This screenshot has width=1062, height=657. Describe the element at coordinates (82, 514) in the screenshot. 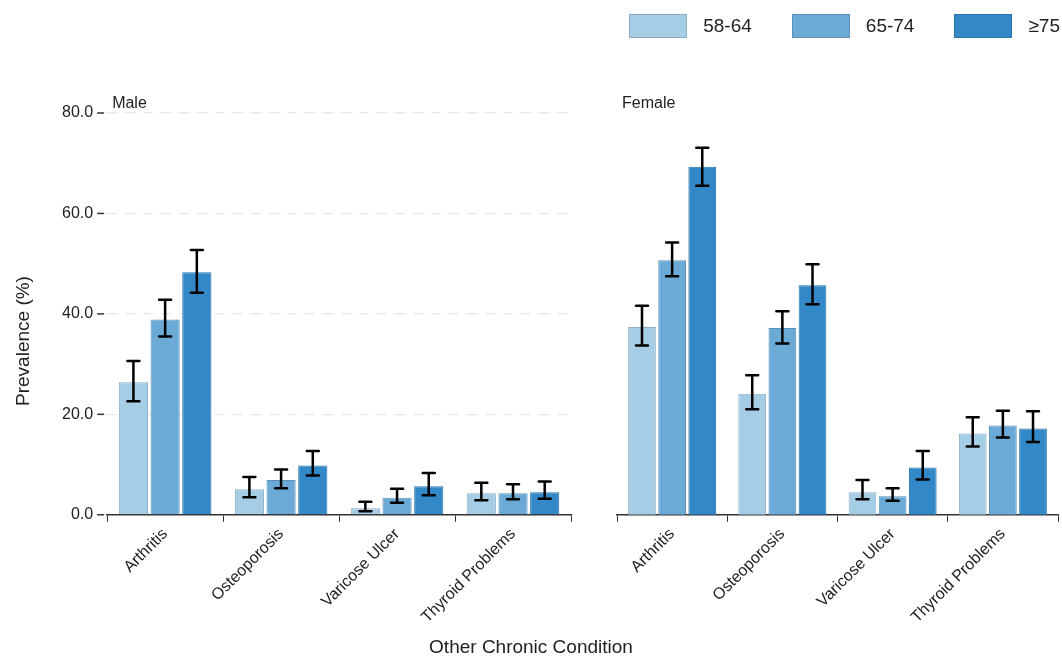

I see `y-tick-label: 0.0` at that location.